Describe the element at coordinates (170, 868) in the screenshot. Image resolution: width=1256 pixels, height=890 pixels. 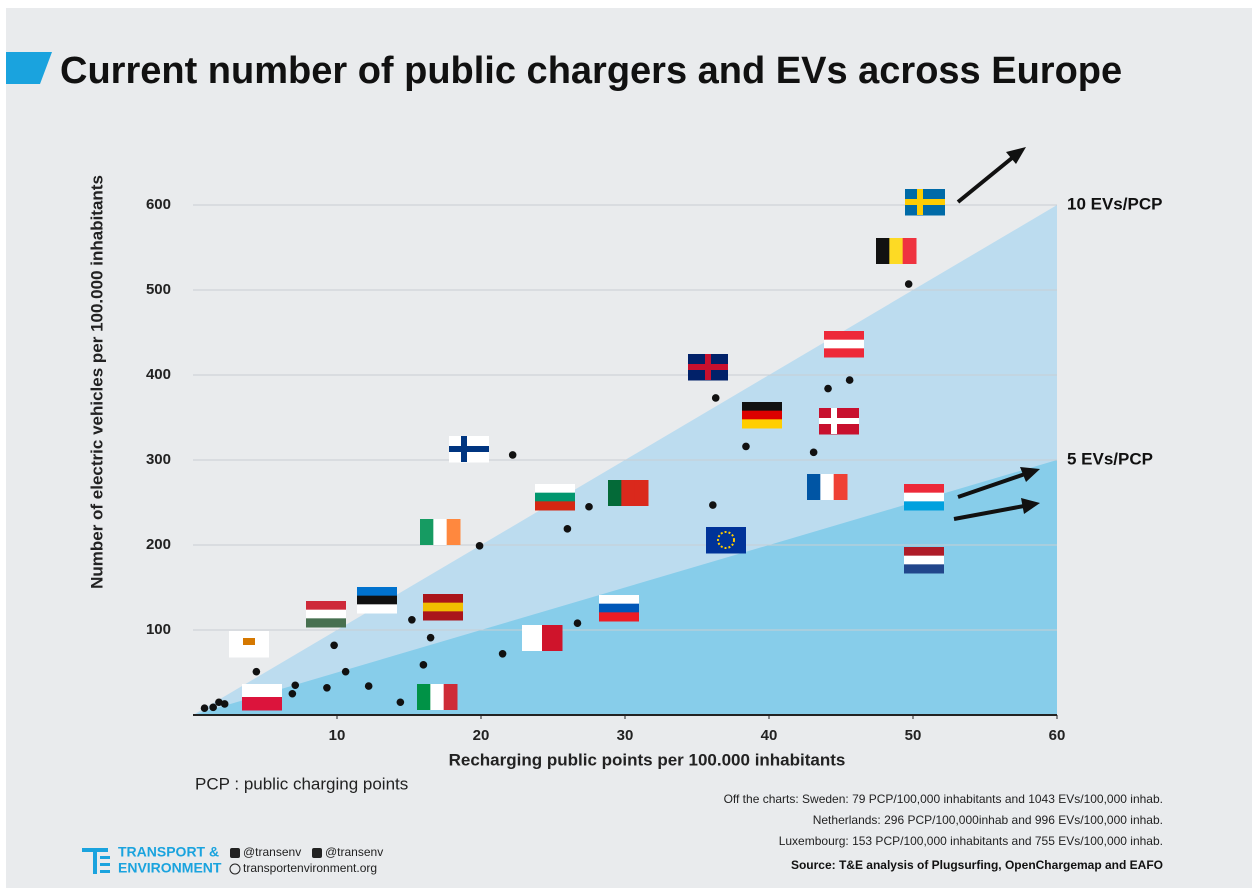
I see `logo-text: ENVIRONMENT` at that location.